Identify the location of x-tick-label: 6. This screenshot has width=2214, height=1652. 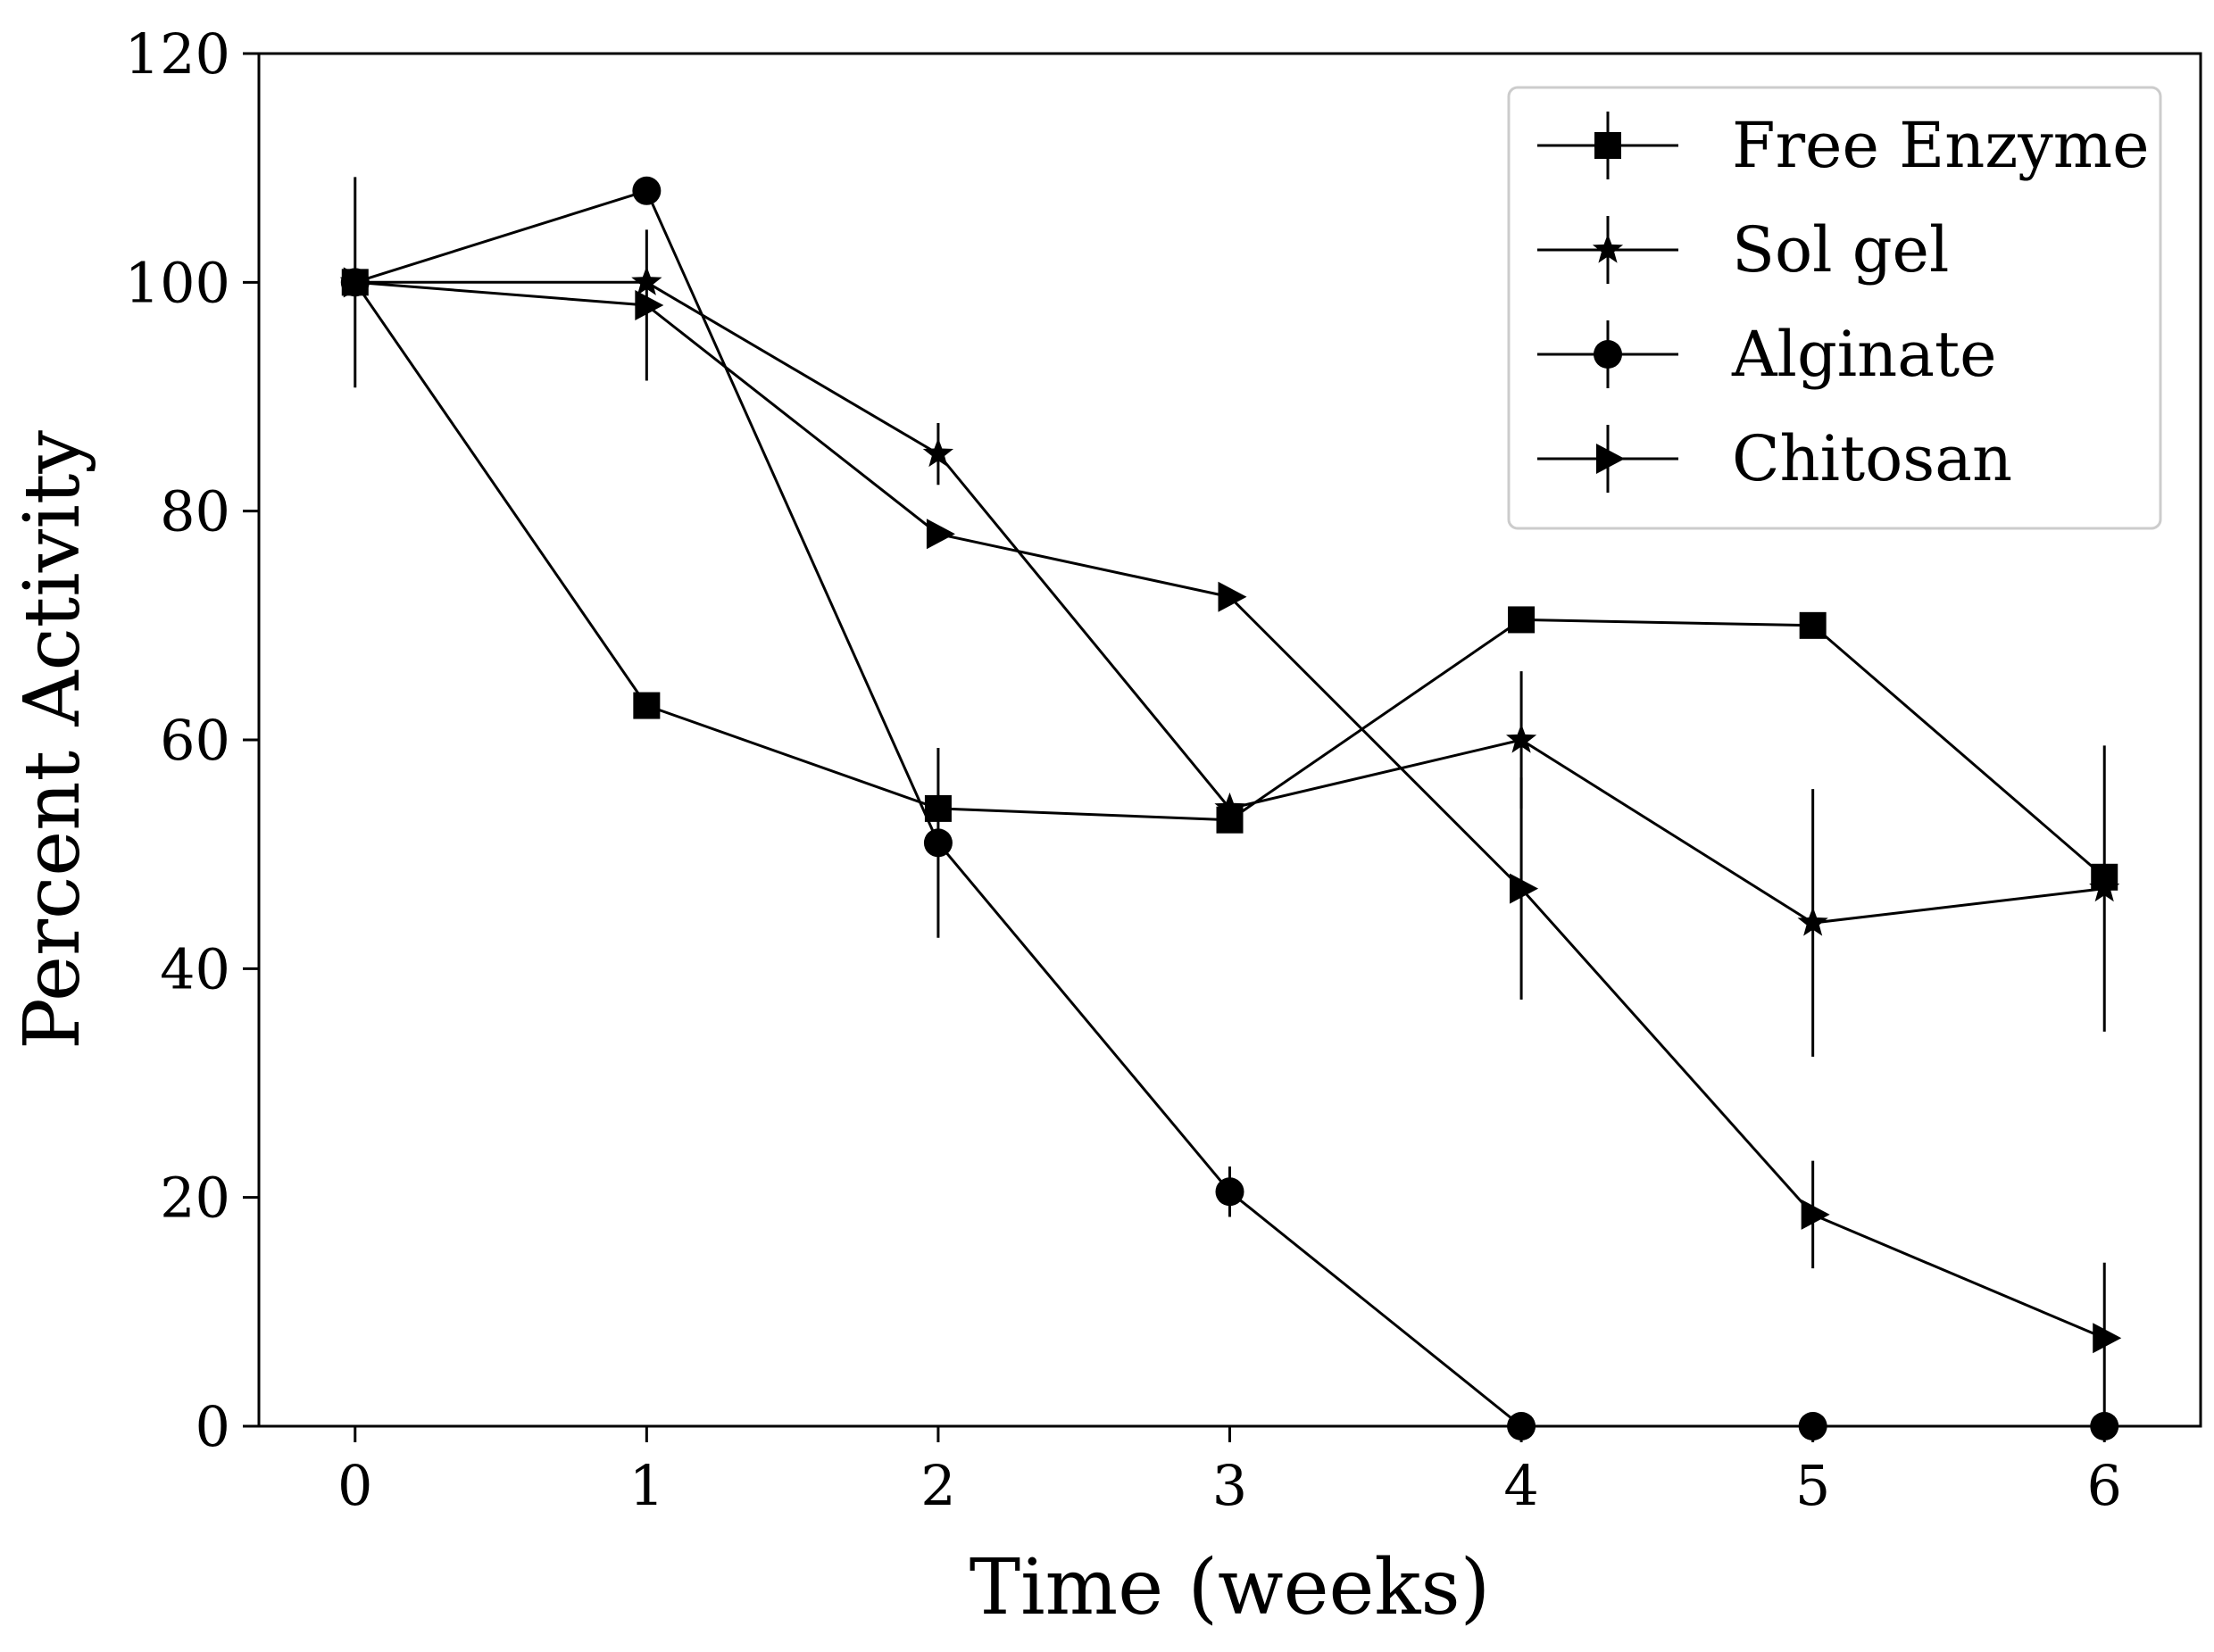
(2104, 1486).